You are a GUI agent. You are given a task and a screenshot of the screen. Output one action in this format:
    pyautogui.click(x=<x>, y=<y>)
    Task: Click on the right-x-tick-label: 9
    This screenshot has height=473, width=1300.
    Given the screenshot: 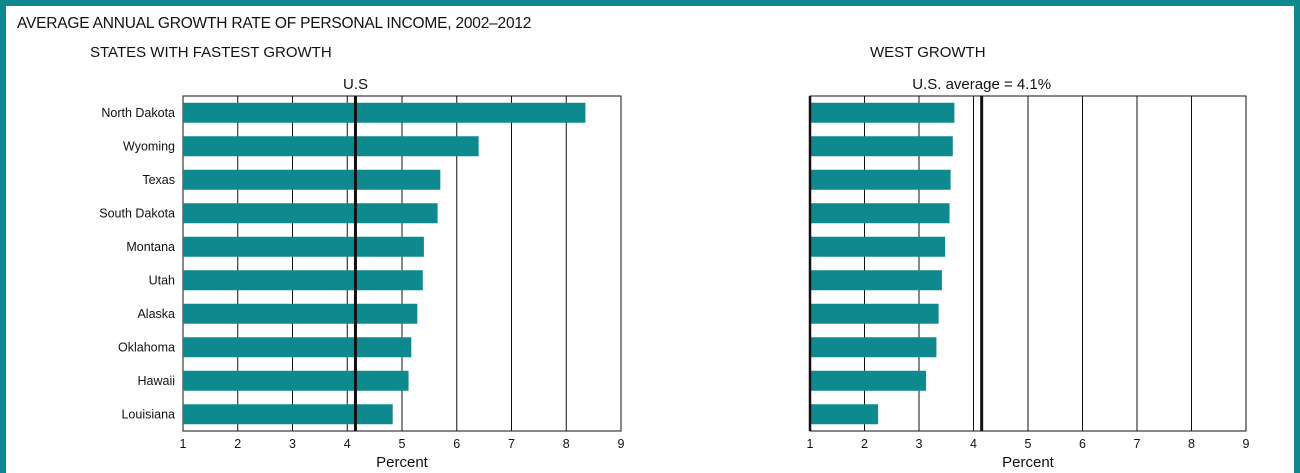 What is the action you would take?
    pyautogui.click(x=1246, y=444)
    